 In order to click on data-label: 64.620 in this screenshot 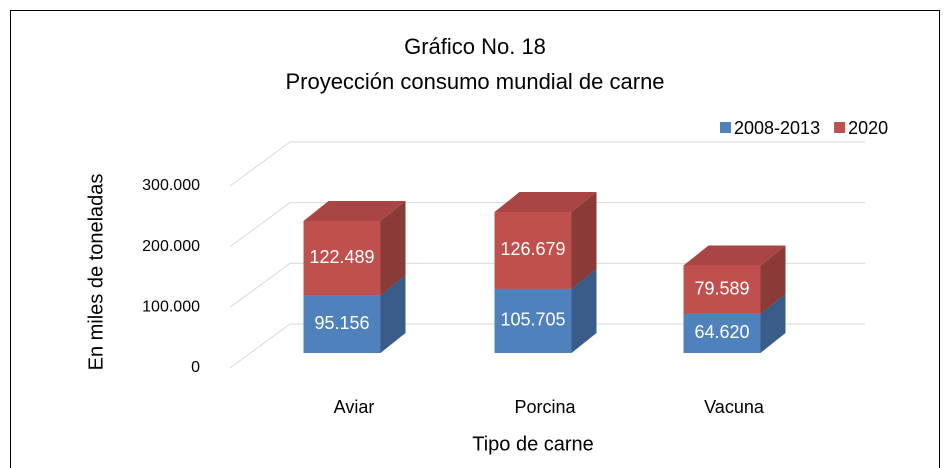, I will do `click(721, 332)`.